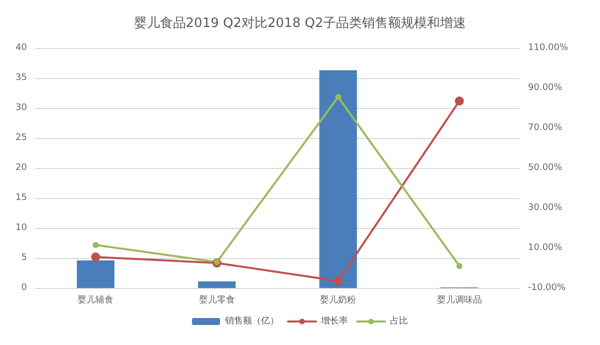  Describe the element at coordinates (22, 228) in the screenshot. I see `y-tick-label: 10` at that location.